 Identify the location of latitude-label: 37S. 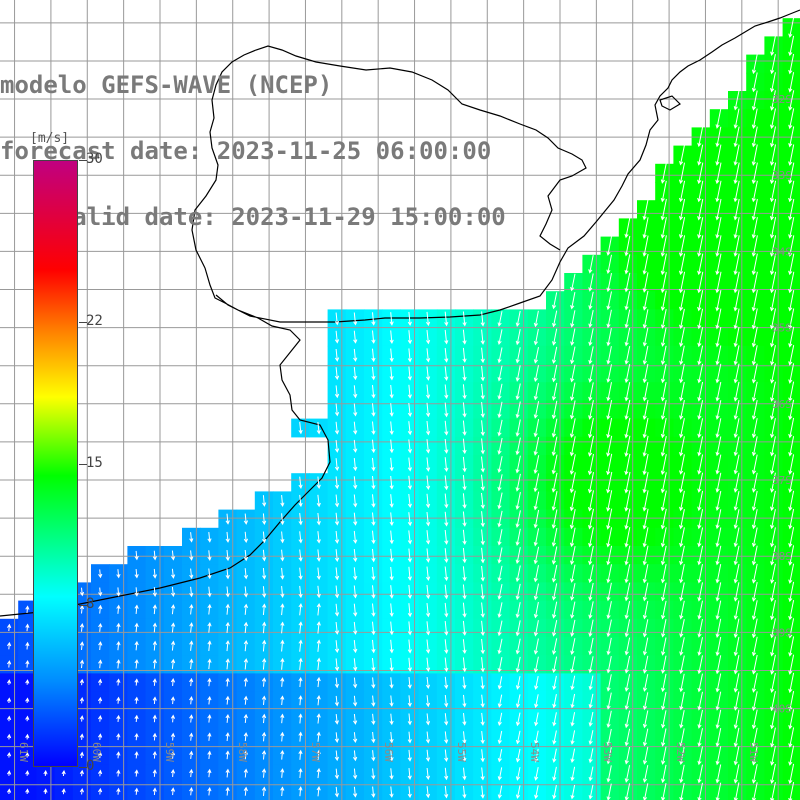
(782, 480).